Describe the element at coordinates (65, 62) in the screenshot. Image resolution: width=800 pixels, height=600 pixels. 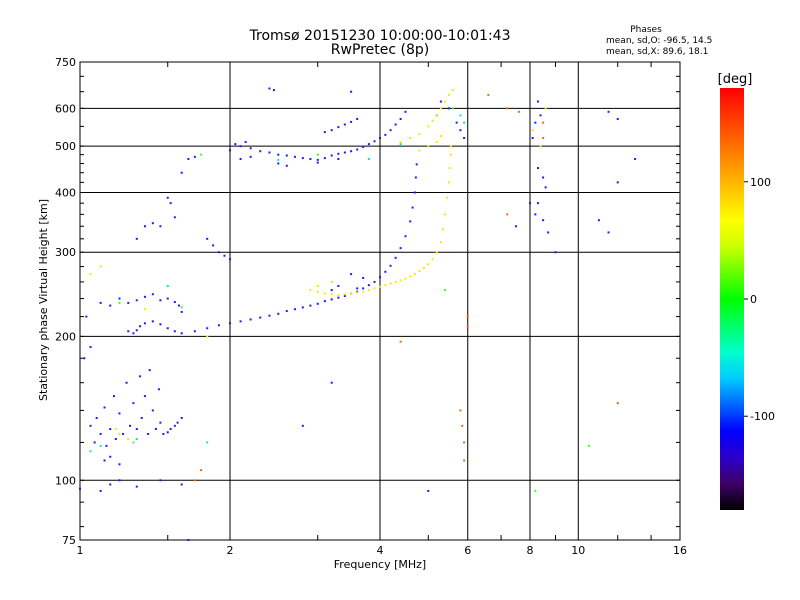
I see `y-tick-label: 750` at that location.